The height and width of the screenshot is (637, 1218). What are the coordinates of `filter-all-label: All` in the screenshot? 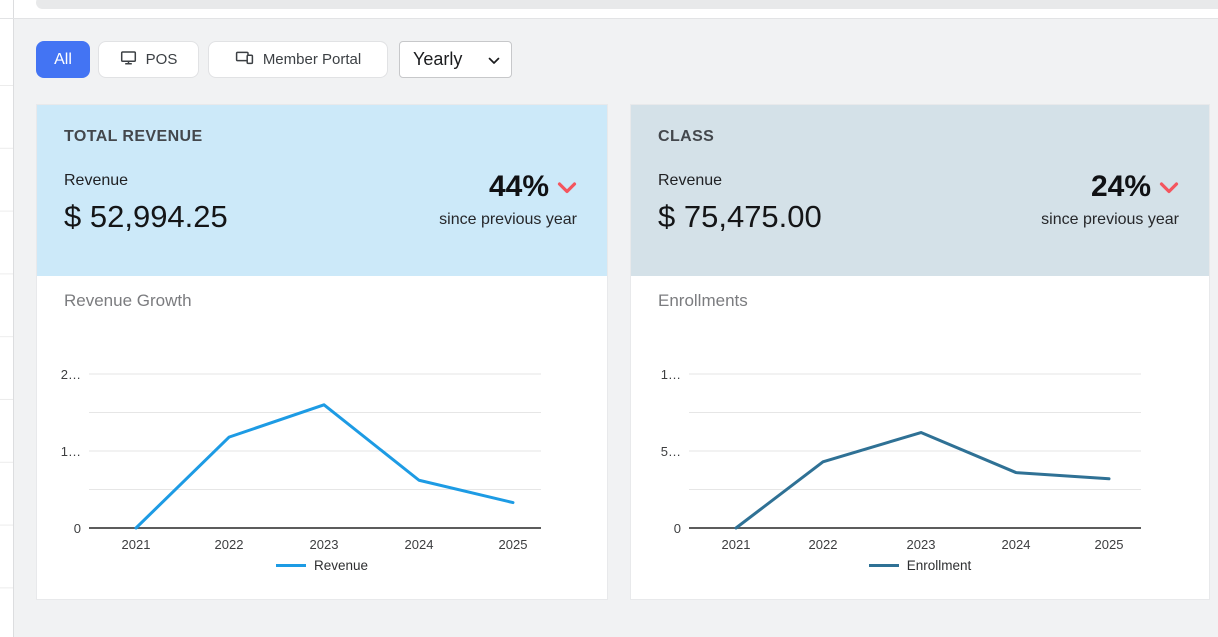 It's located at (63, 59).